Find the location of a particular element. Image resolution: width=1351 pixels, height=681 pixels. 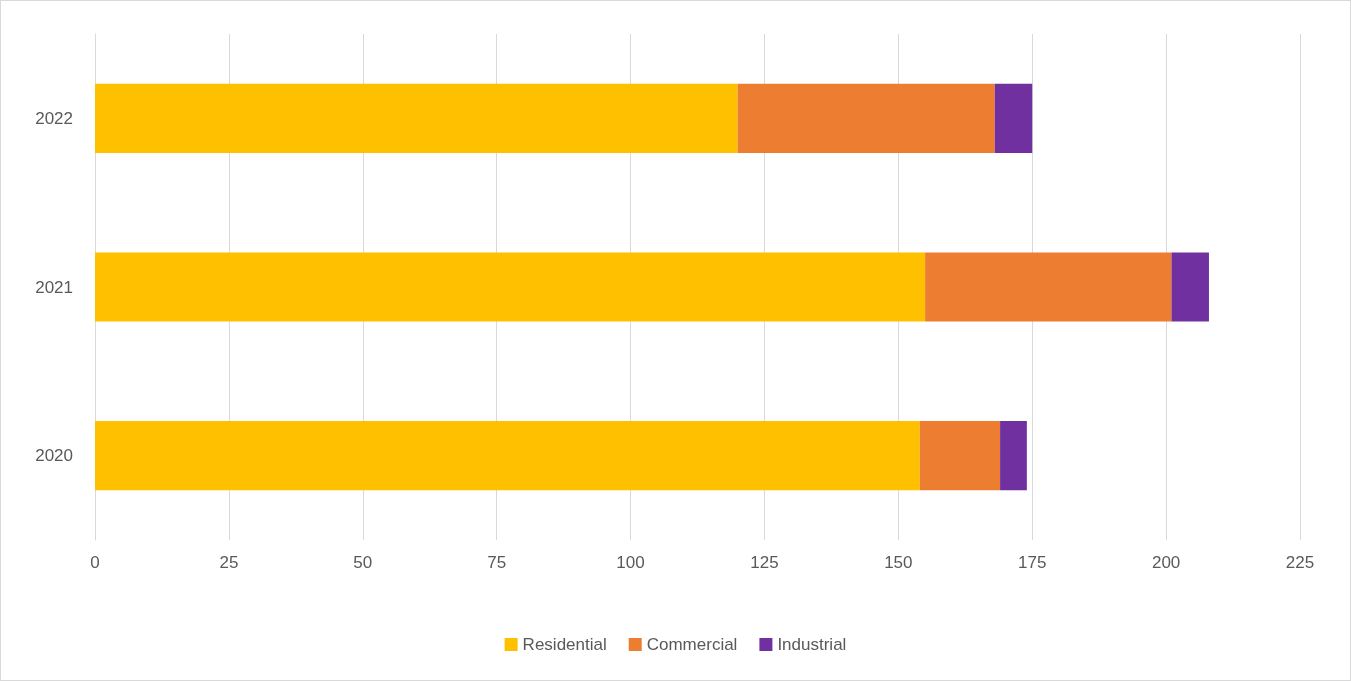

x-tick-label: 100 is located at coordinates (630, 562).